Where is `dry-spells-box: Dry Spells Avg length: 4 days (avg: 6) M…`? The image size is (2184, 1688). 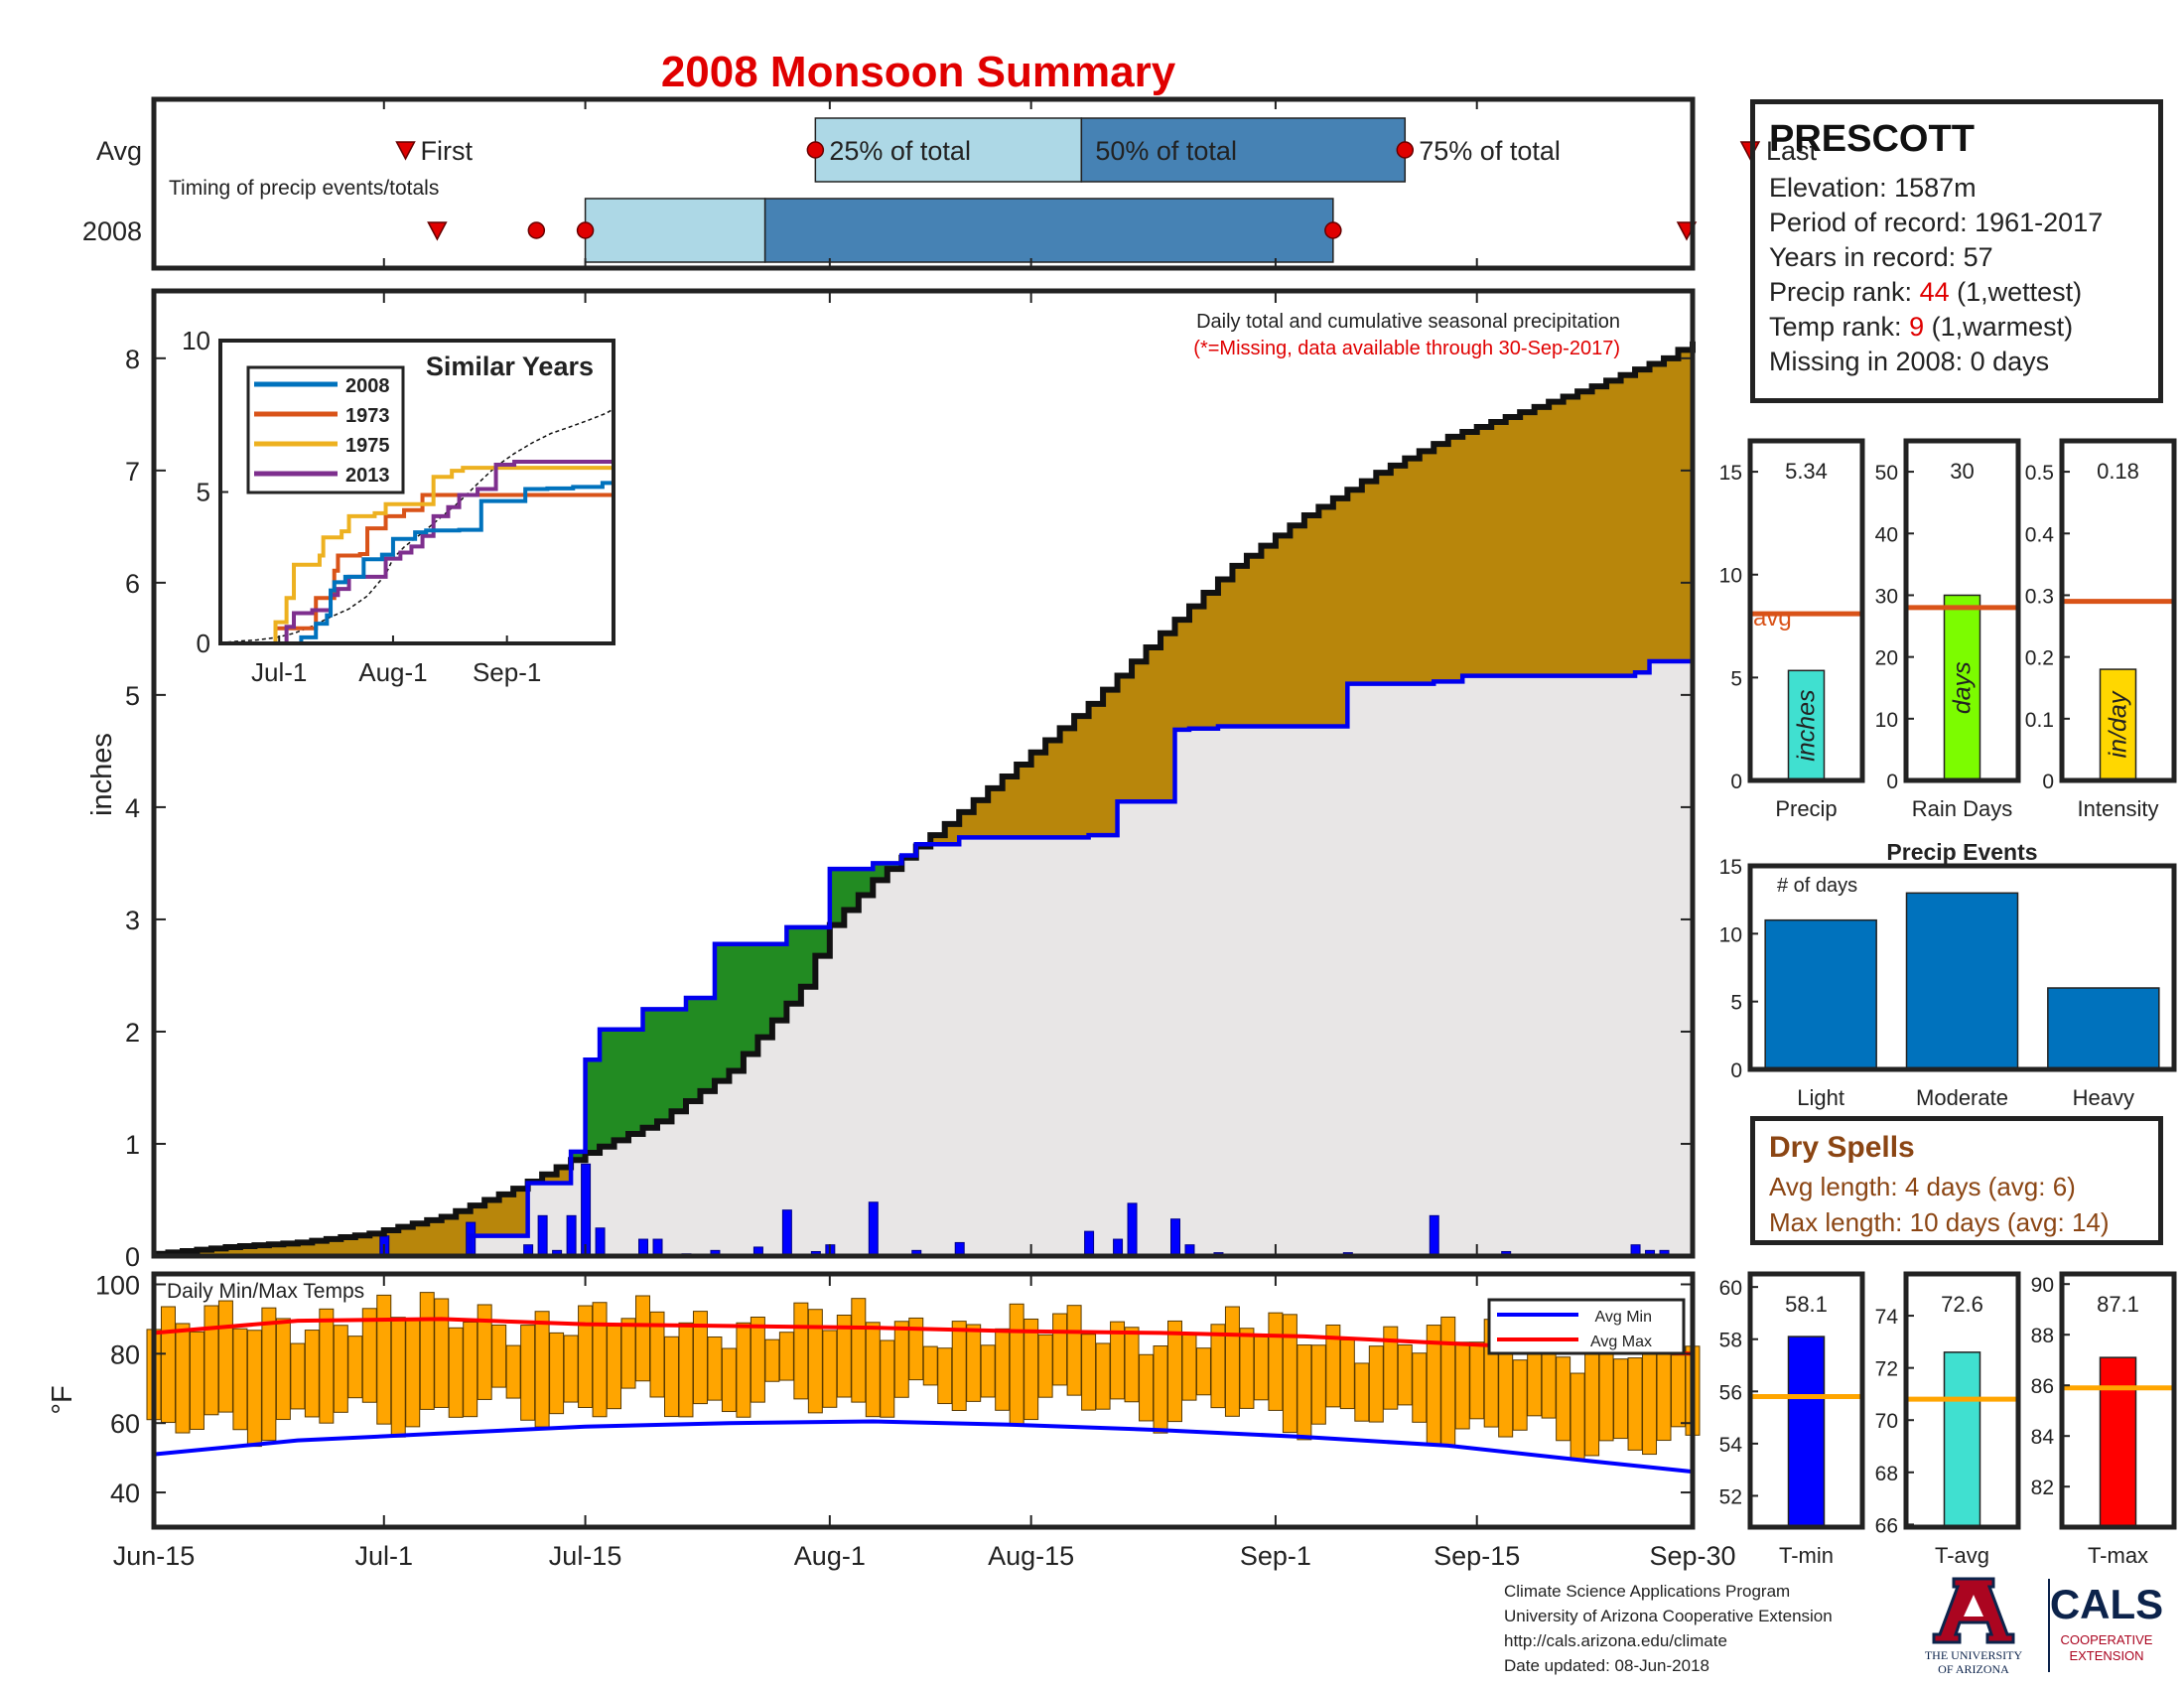 dry-spells-box: Dry Spells Avg length: 4 days (avg: 6) M… is located at coordinates (1956, 1180).